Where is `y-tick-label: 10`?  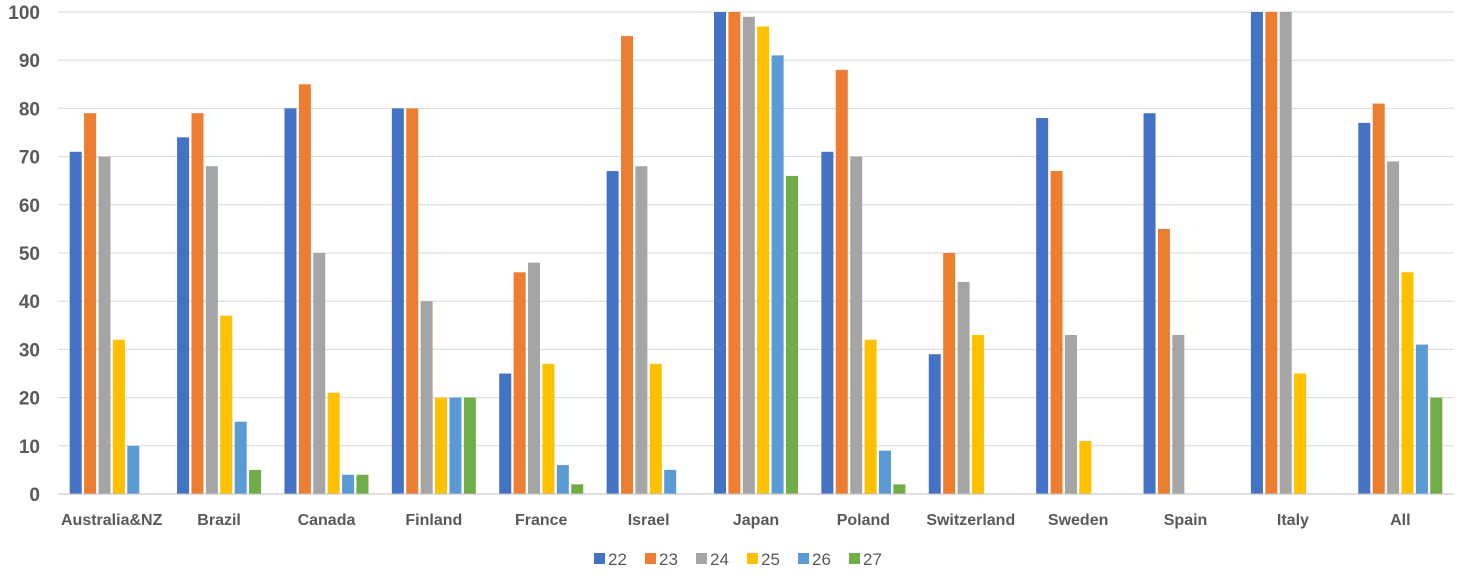
y-tick-label: 10 is located at coordinates (29, 447).